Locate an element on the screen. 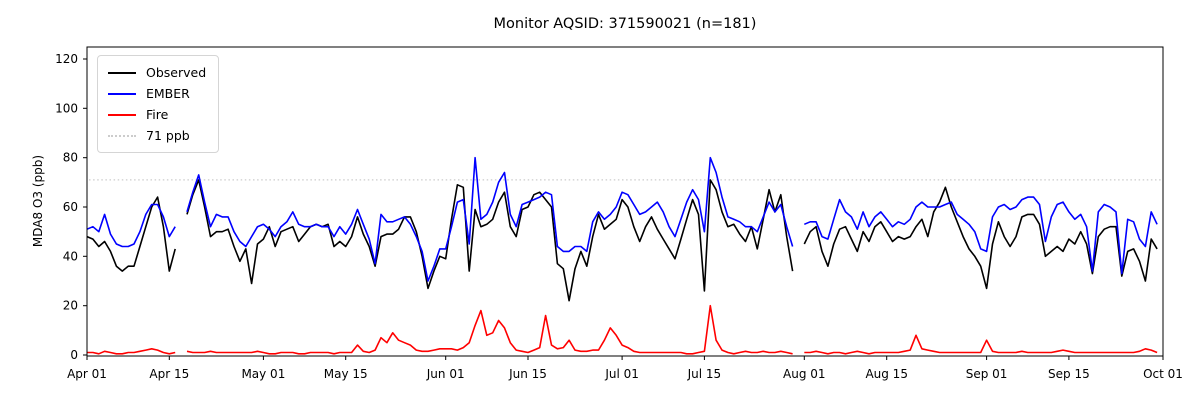  legend-item-threshold: 71 ppb is located at coordinates (157, 135).